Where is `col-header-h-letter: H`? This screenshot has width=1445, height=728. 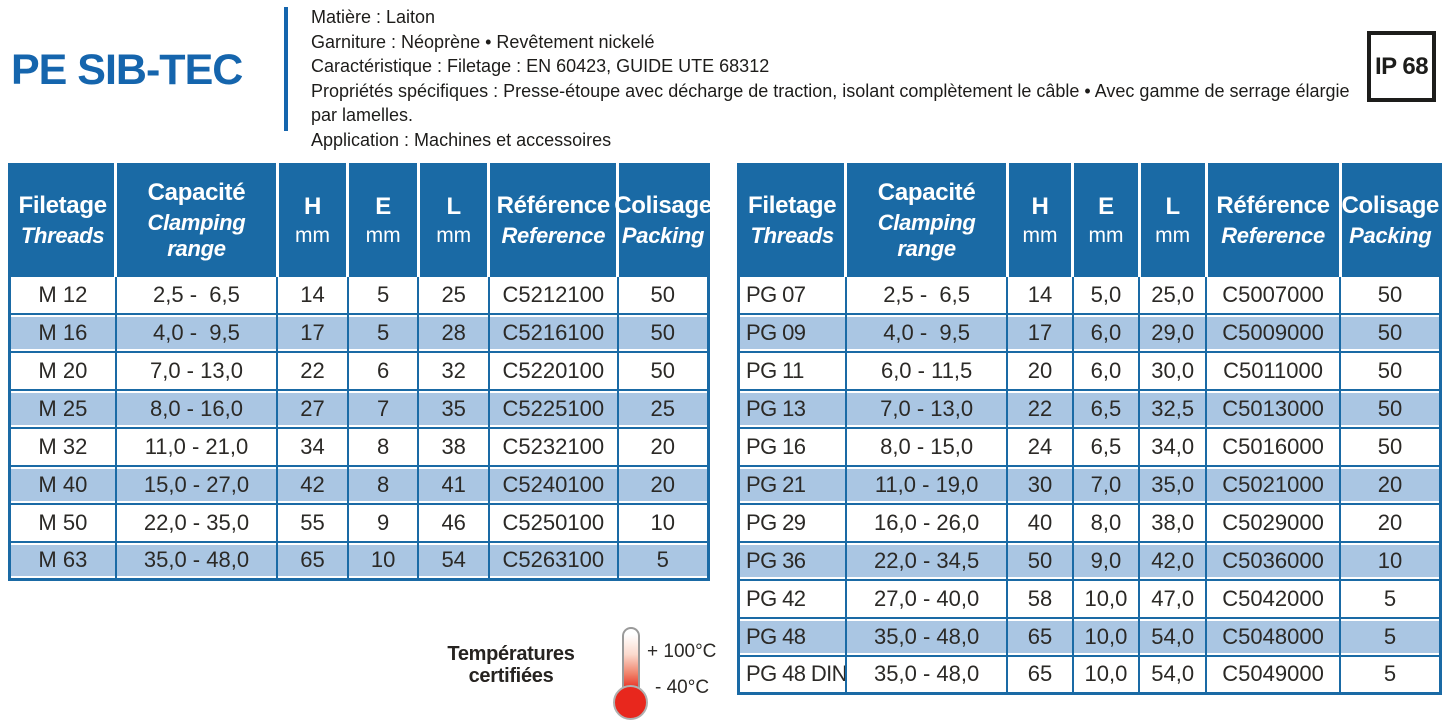 col-header-h-letter: H is located at coordinates (312, 206).